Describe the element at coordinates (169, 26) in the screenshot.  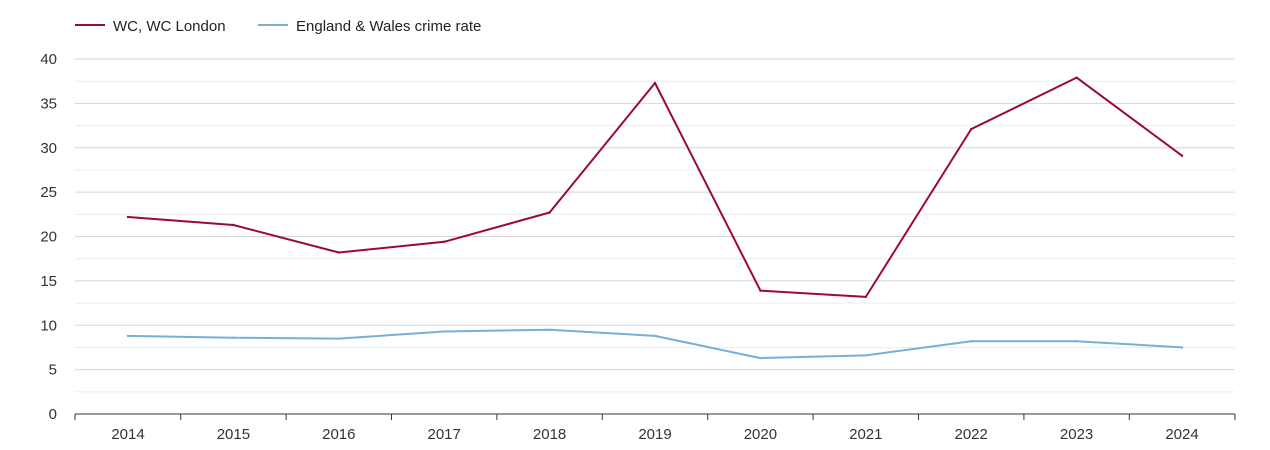
I see `legend-label-wc-london: WC, WC London` at that location.